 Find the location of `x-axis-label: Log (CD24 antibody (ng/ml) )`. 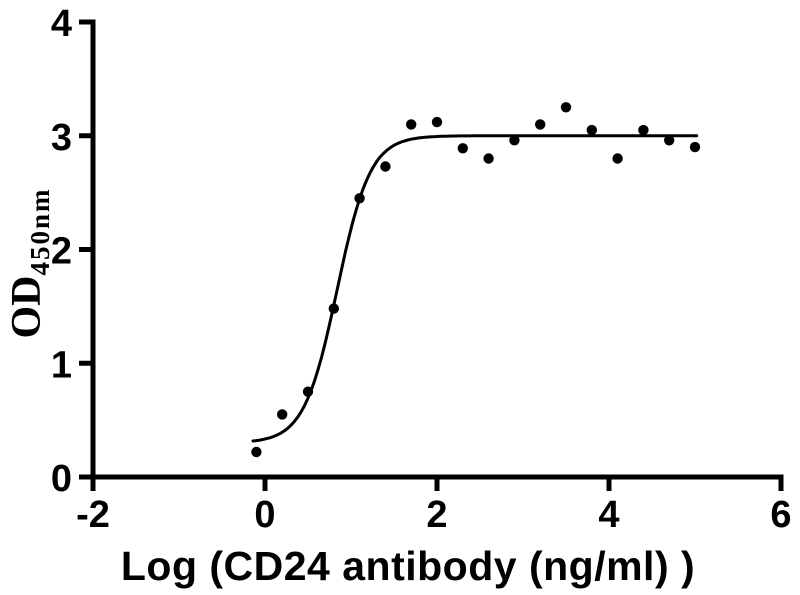

x-axis-label: Log (CD24 antibody (ng/ml) ) is located at coordinates (408, 566).